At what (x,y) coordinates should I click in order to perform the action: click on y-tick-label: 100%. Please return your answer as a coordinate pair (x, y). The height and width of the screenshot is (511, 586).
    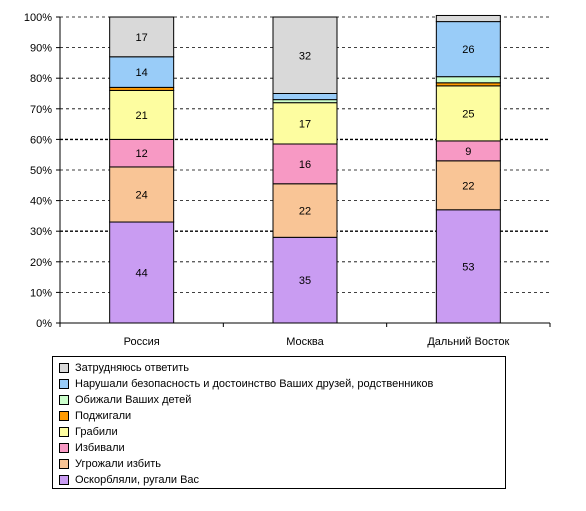
    Looking at the image, I should click on (38, 18).